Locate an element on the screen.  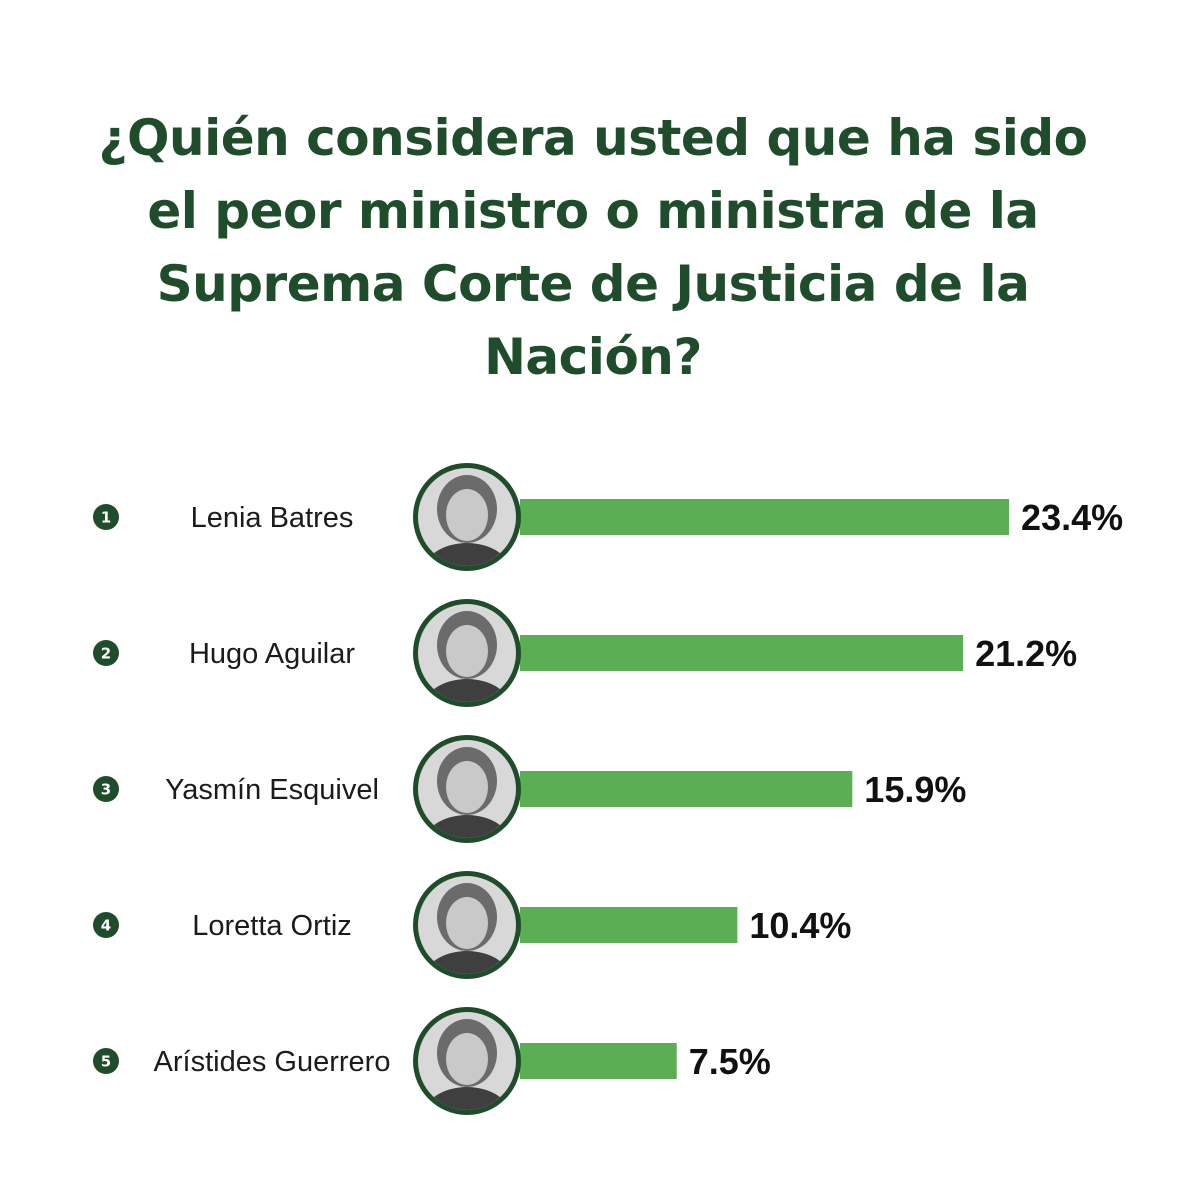
portrait-man-smiling-icon is located at coordinates (467, 653).